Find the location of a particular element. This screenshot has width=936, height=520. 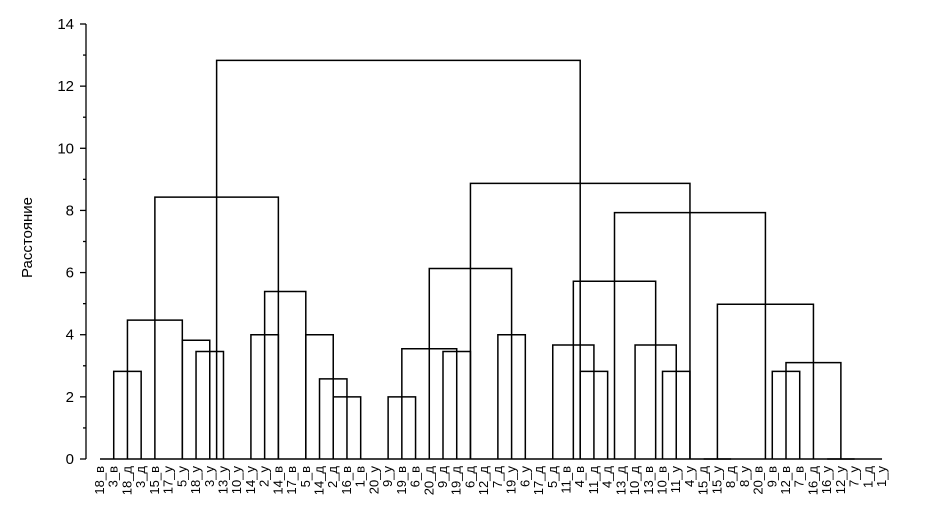

y-axis-title: Расстояние is located at coordinates (27, 237).